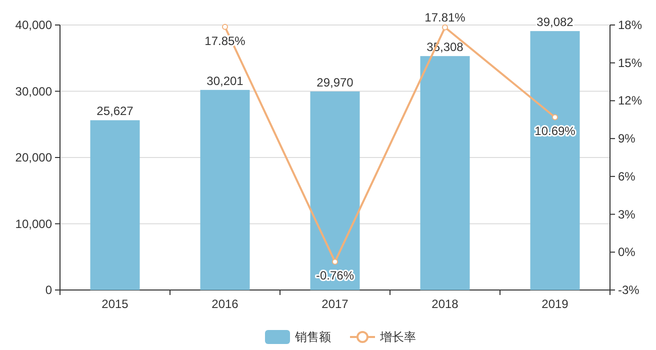  I want to click on x-tick-label: 2017, so click(335, 304).